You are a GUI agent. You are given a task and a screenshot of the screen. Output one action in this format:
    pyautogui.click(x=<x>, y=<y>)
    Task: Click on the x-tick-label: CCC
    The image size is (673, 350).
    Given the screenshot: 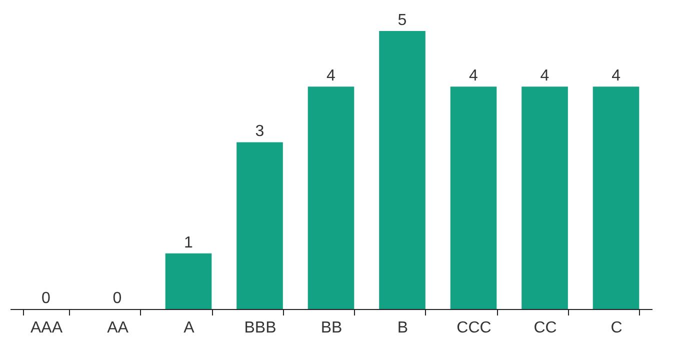 What is the action you would take?
    pyautogui.click(x=474, y=328)
    